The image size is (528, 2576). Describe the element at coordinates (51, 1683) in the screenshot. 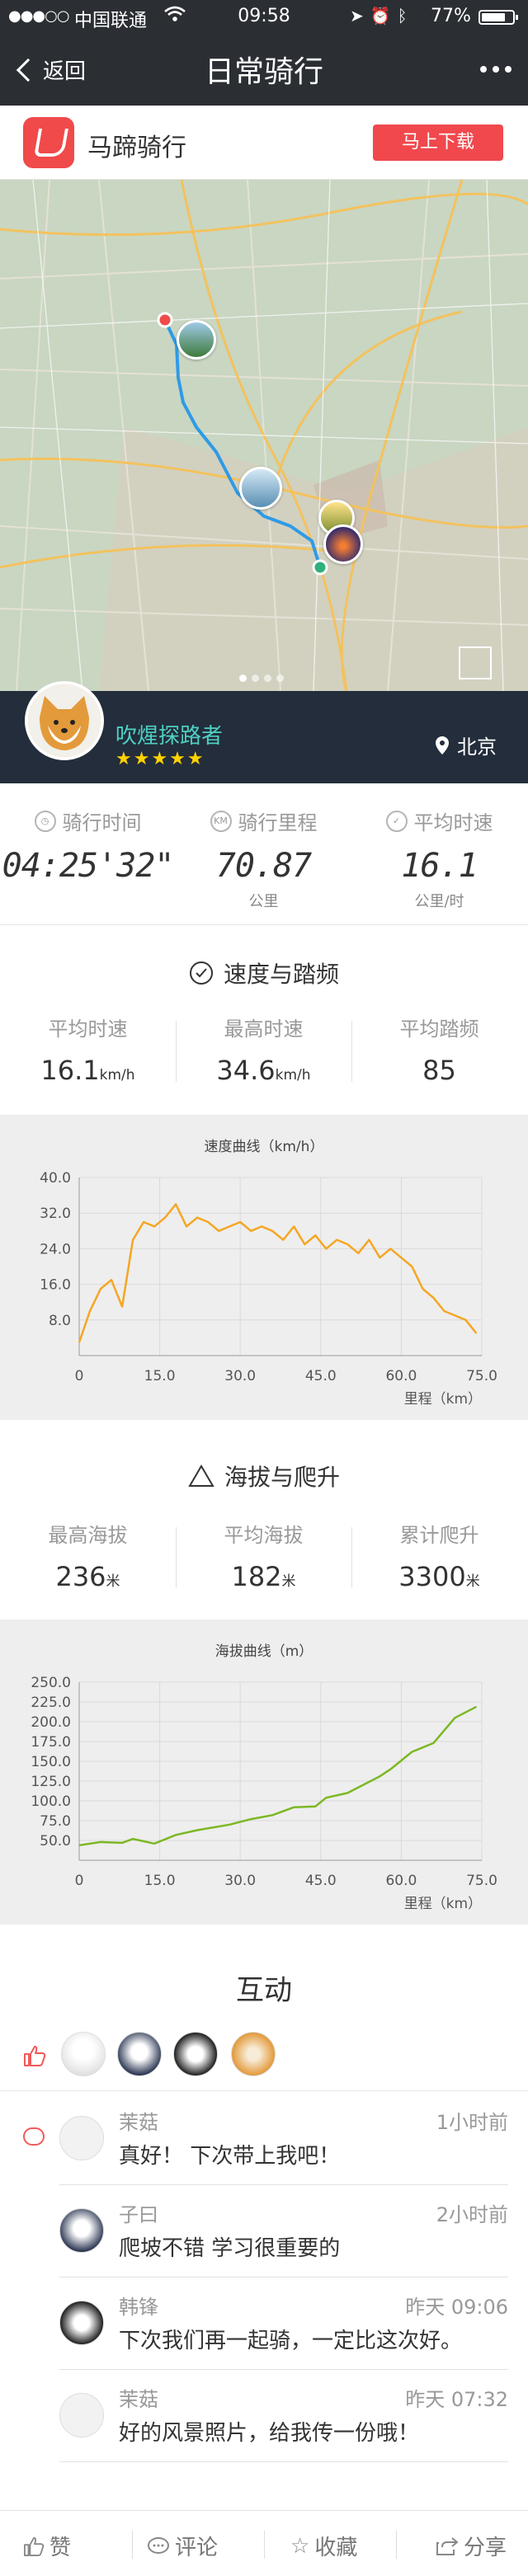

I see `y-tick-label: 250.0` at that location.